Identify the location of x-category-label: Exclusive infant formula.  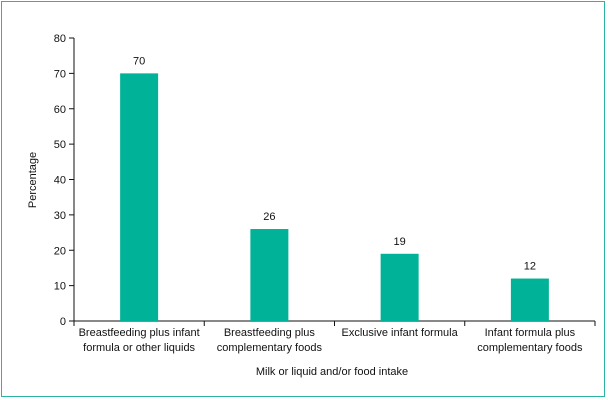
(400, 333).